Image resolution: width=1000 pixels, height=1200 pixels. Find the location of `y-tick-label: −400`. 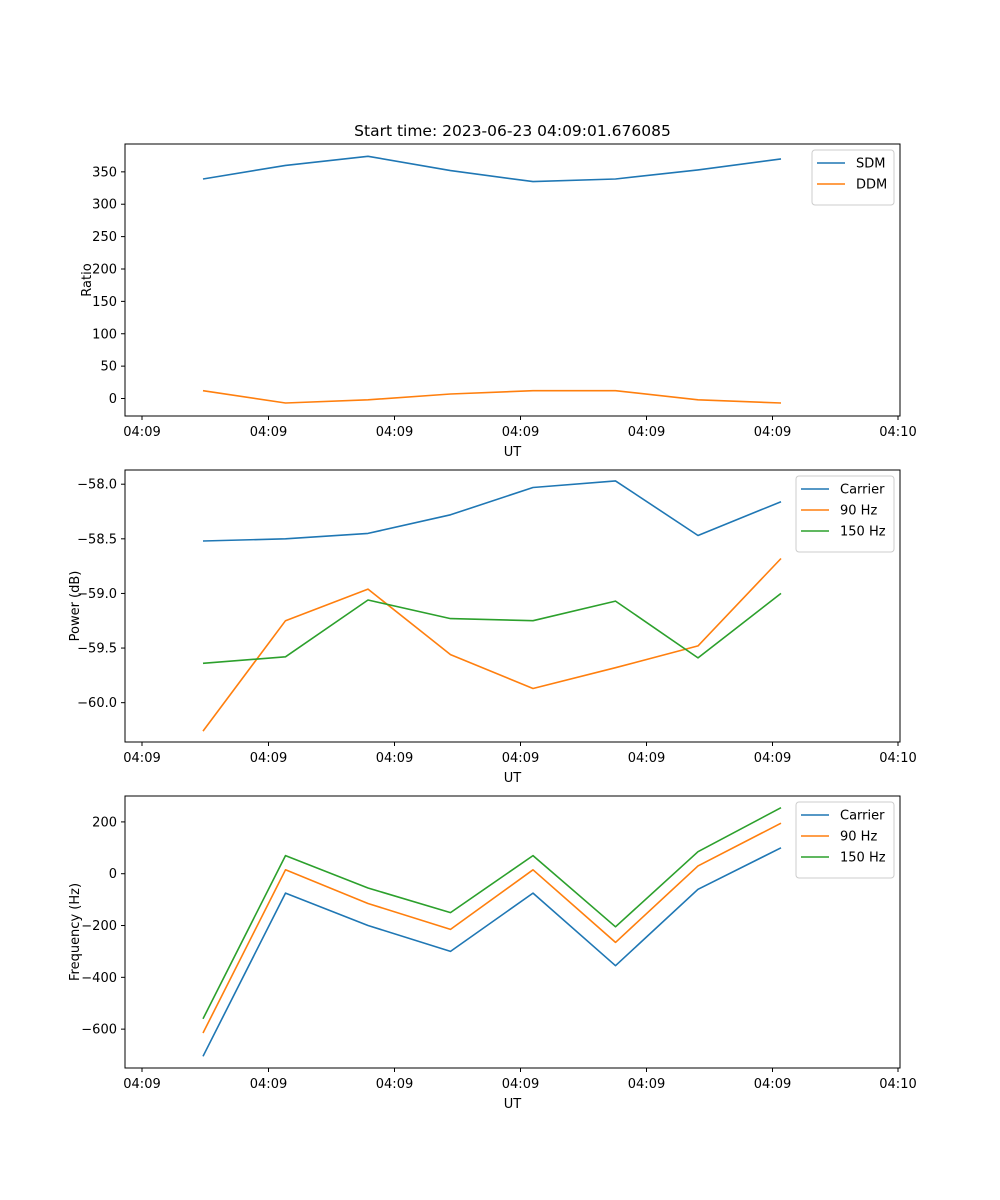

y-tick-label: −400 is located at coordinates (99, 978).